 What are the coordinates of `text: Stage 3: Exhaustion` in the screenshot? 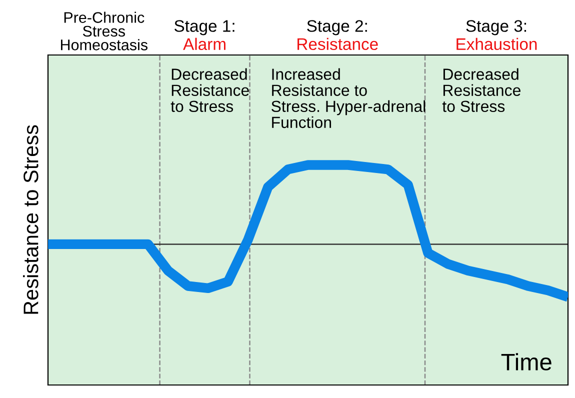 It's located at (496, 35).